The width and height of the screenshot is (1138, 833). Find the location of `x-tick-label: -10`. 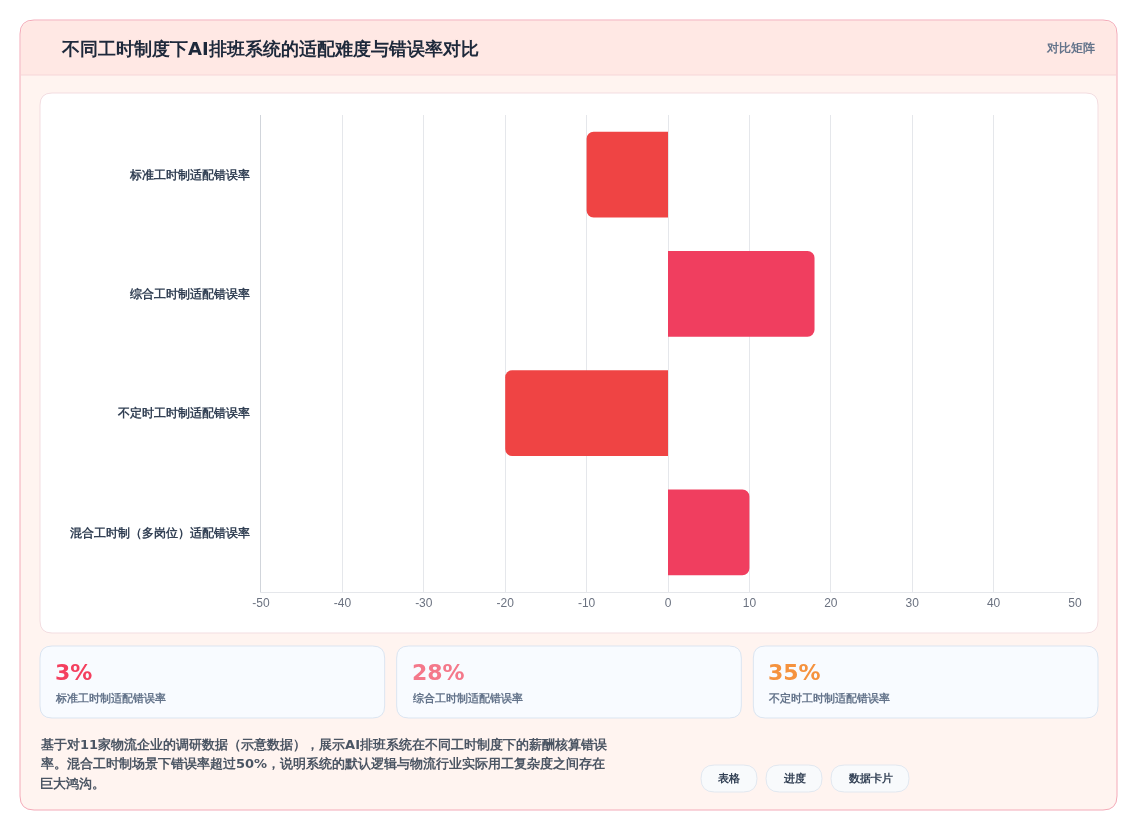

x-tick-label: -10 is located at coordinates (586, 603).